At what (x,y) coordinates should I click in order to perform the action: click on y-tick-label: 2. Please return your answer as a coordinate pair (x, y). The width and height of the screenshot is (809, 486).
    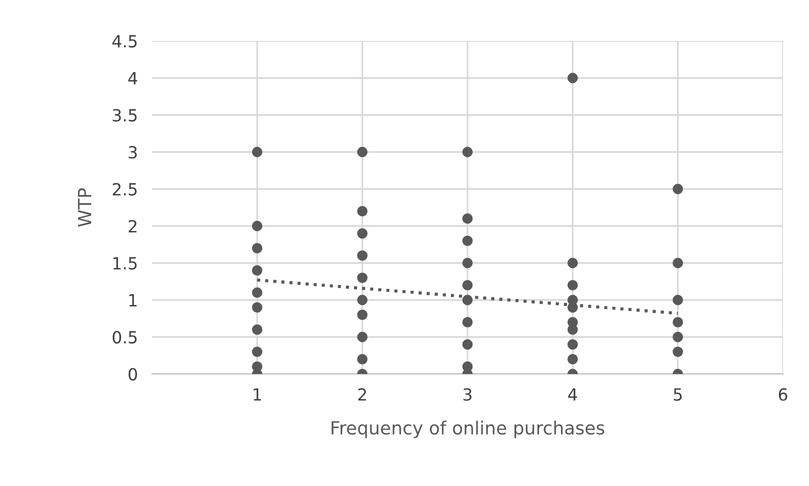
    Looking at the image, I should click on (132, 226).